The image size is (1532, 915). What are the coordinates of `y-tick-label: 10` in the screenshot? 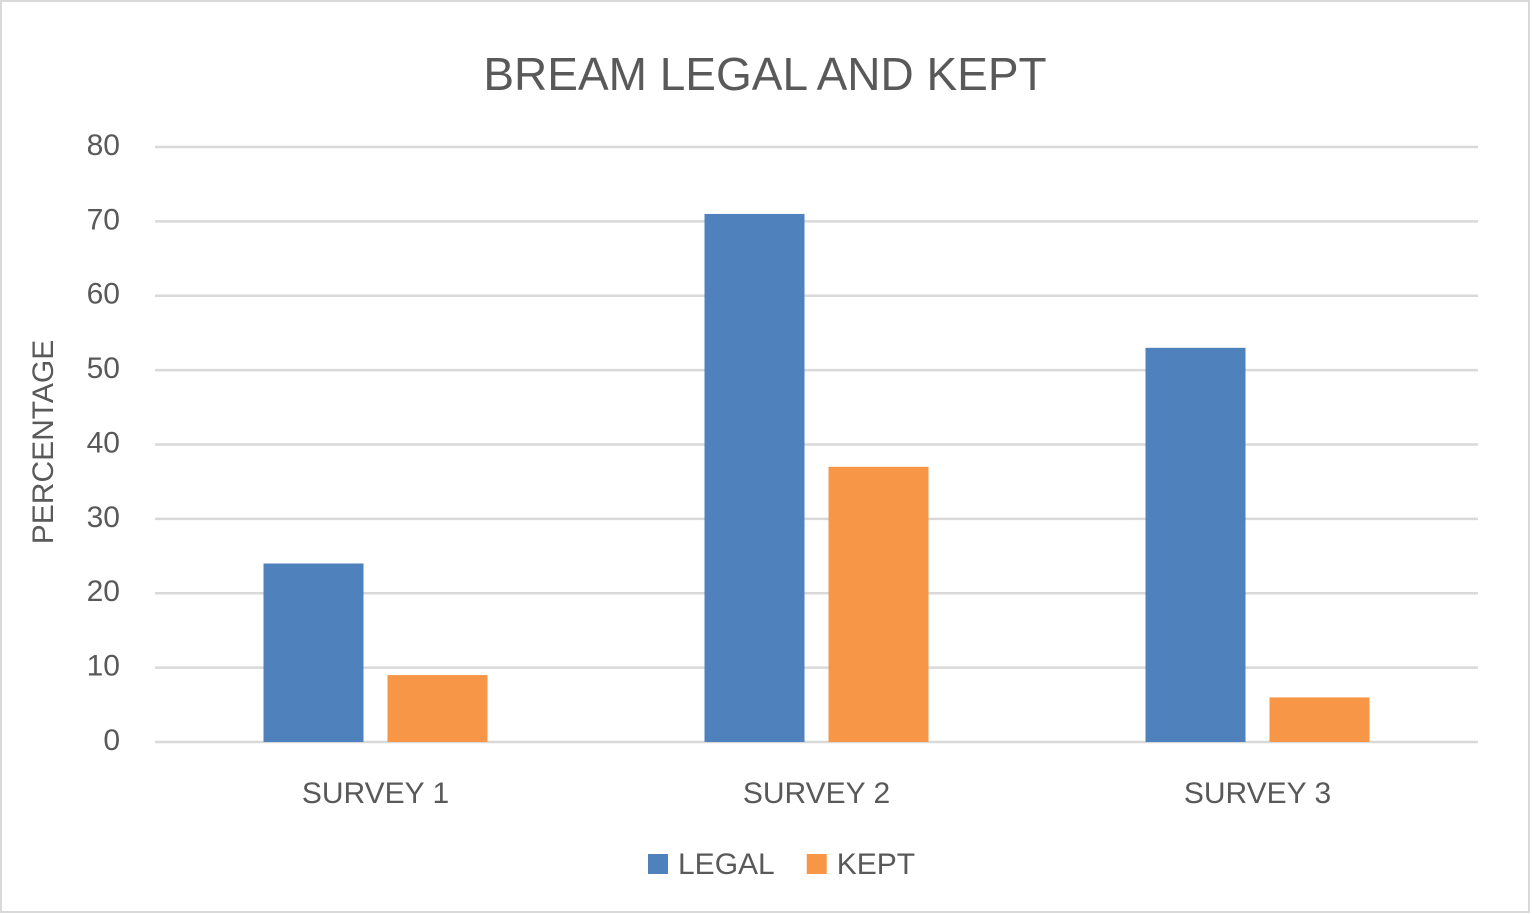 It's located at (103, 666).